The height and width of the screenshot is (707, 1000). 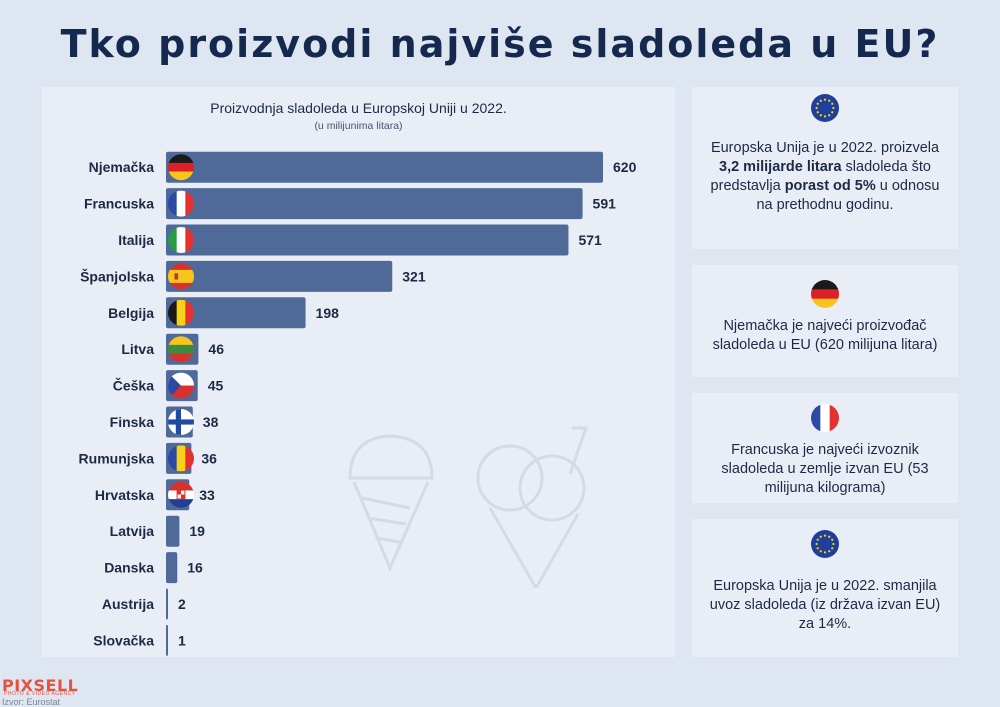 I want to click on value-label: 2, so click(x=182, y=604).